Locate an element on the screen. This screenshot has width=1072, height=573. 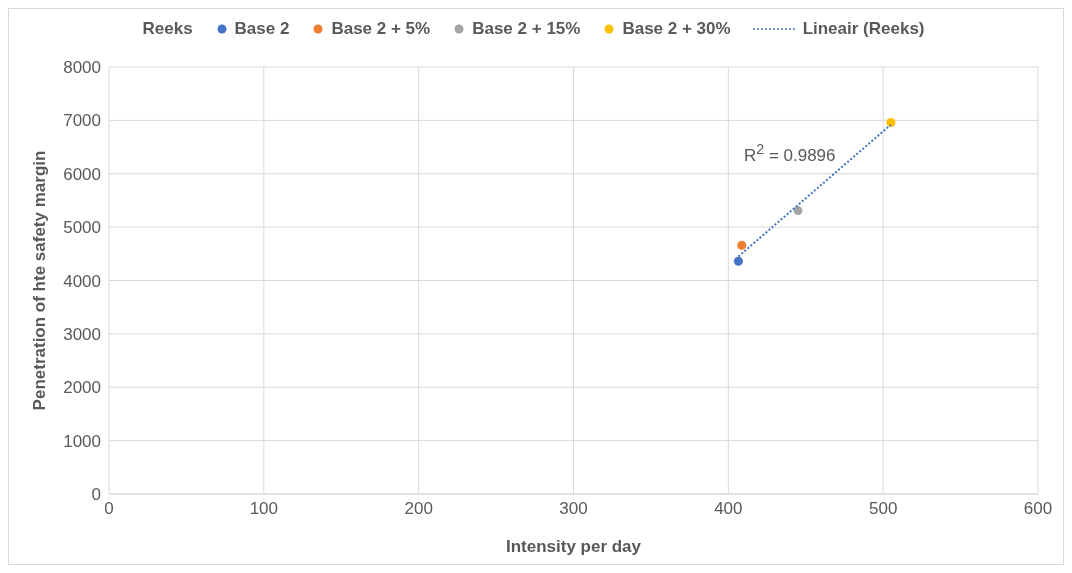
y-tick-label: 1000 is located at coordinates (82, 441).